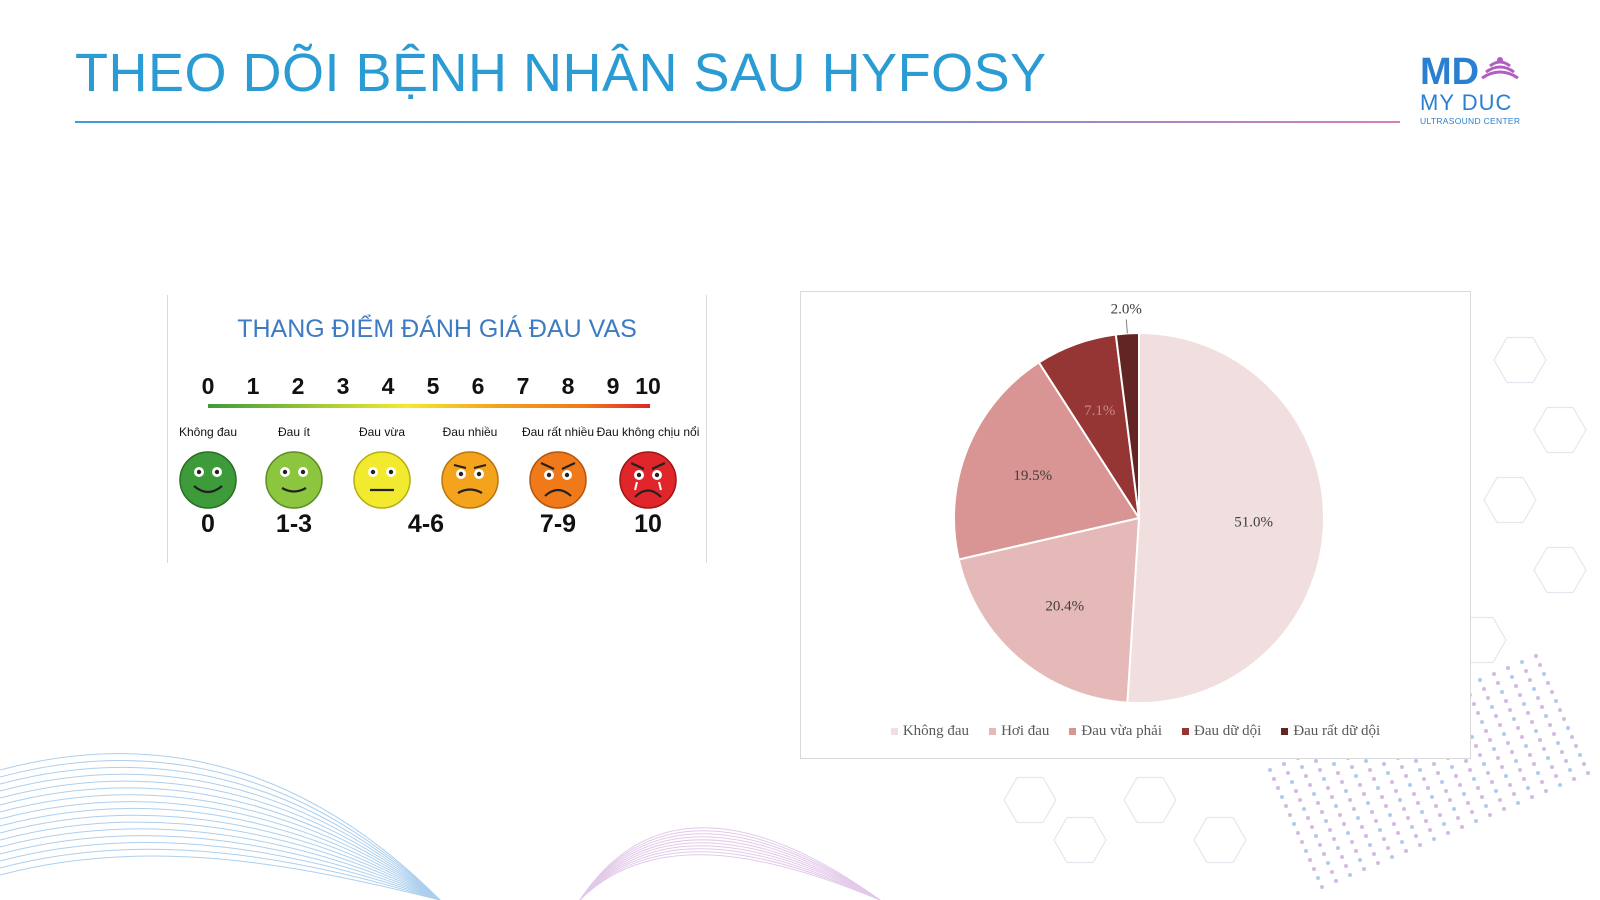 Image resolution: width=1600 pixels, height=900 pixels. Describe the element at coordinates (558, 432) in the screenshot. I see `face-label-very-severe: Đau rất nhiều` at that location.